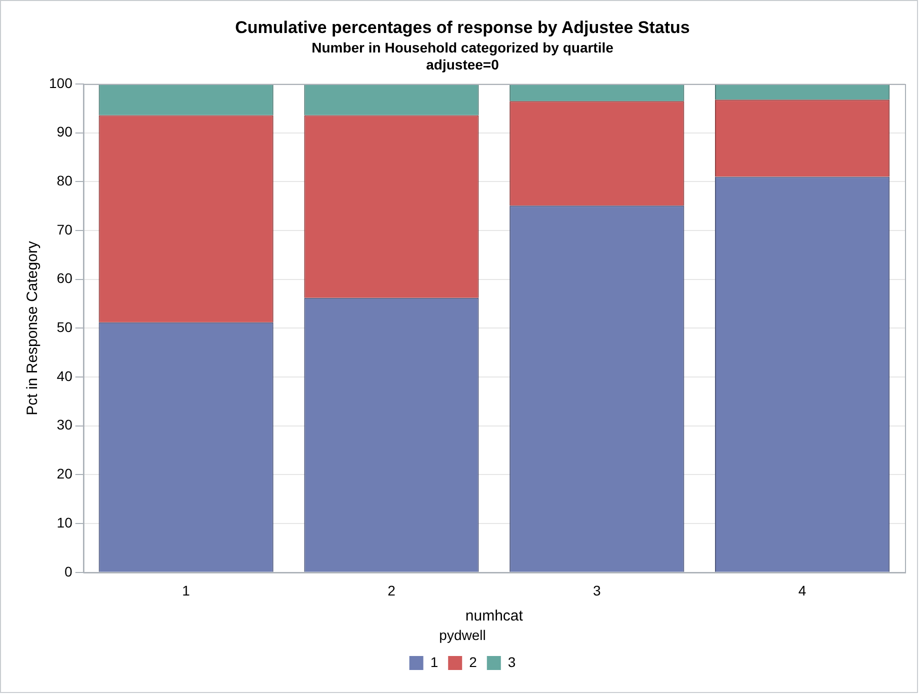  I want to click on y-tick-label: 60, so click(64, 278).